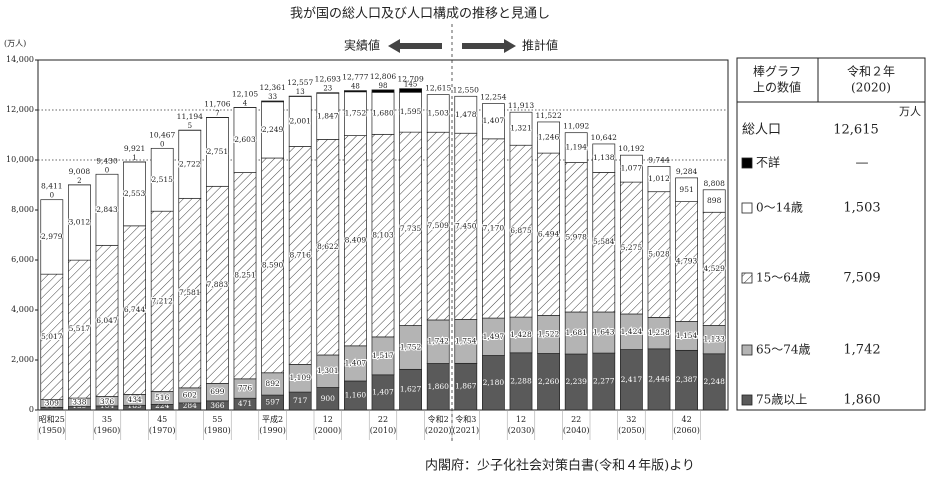 The image size is (927, 481). What do you see at coordinates (493, 97) in the screenshot?
I see `total-label: 12,254` at bounding box center [493, 97].